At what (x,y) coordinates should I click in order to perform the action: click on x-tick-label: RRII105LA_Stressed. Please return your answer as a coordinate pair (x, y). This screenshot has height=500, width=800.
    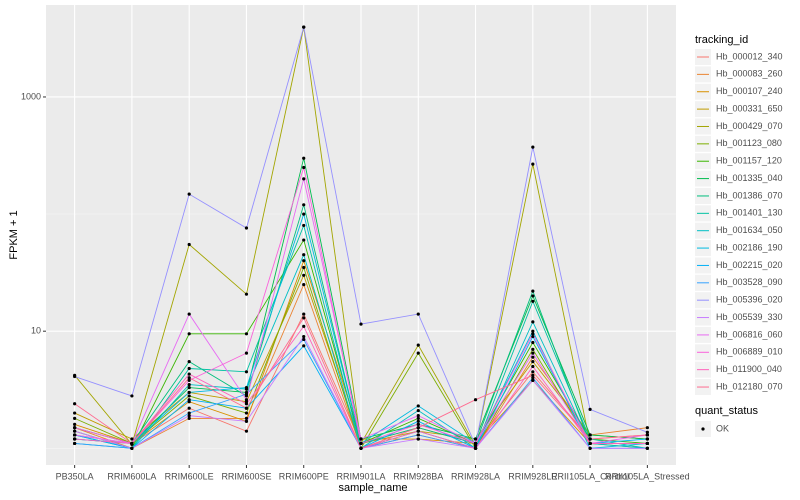
    Looking at the image, I should click on (647, 476).